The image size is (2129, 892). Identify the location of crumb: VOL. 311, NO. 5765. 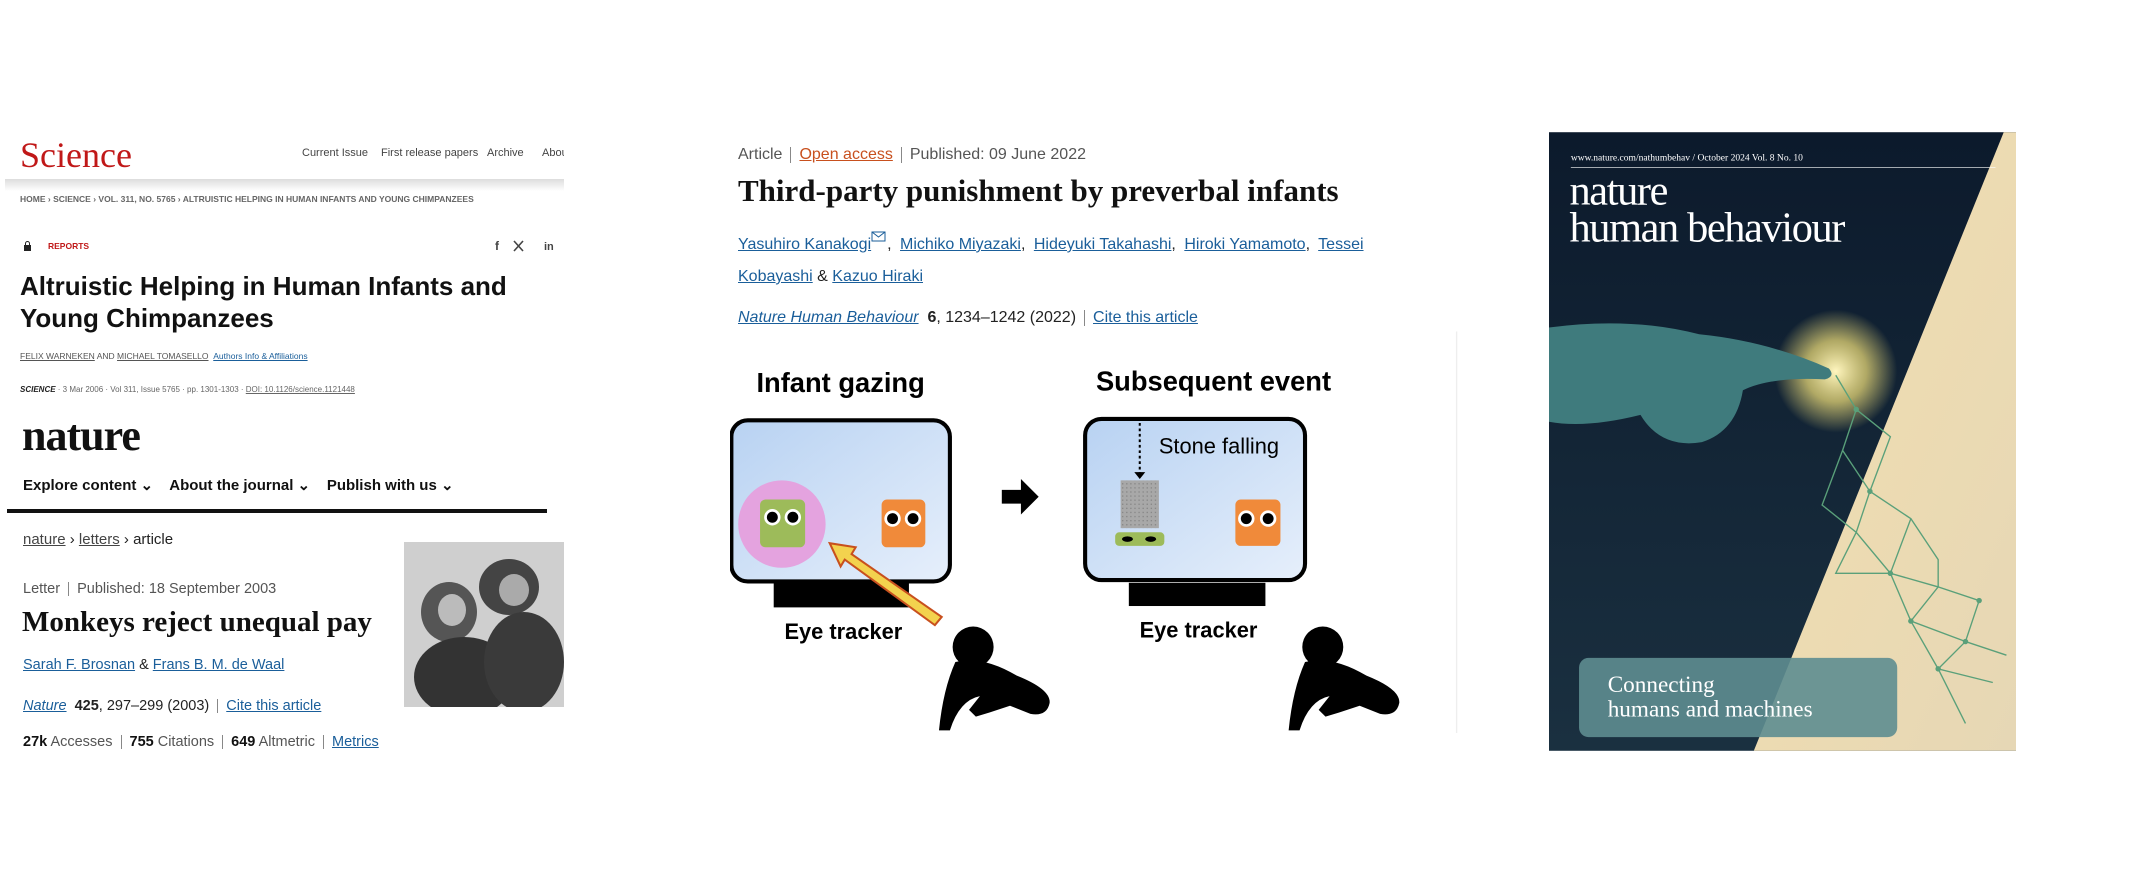
(137, 199).